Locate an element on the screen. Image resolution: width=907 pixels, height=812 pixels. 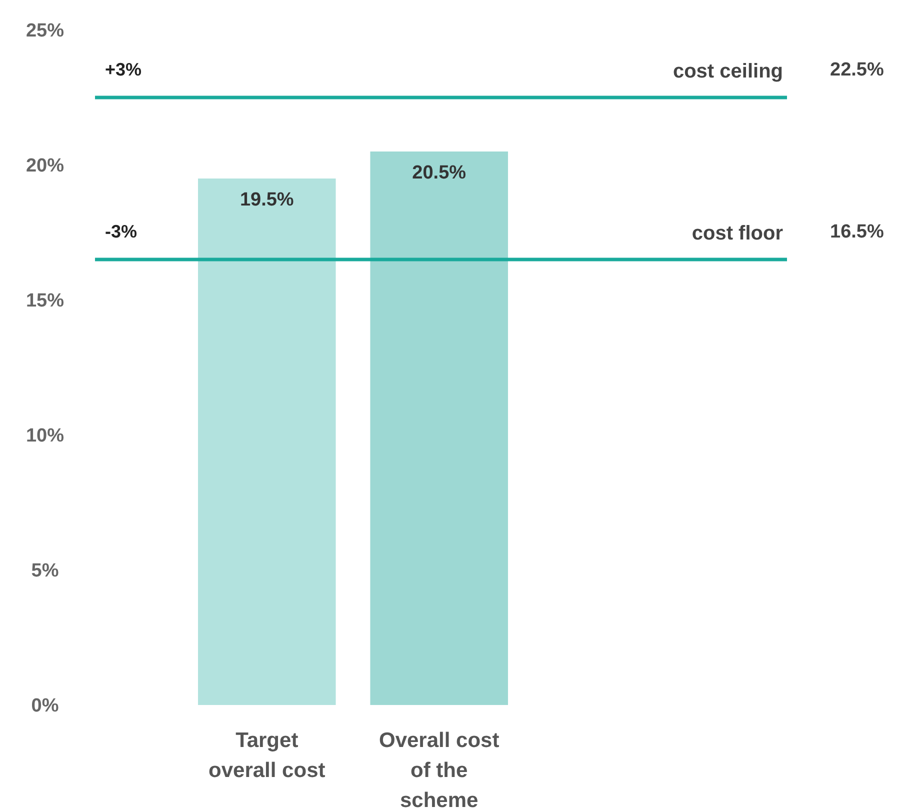
annotation: -3% is located at coordinates (121, 232).